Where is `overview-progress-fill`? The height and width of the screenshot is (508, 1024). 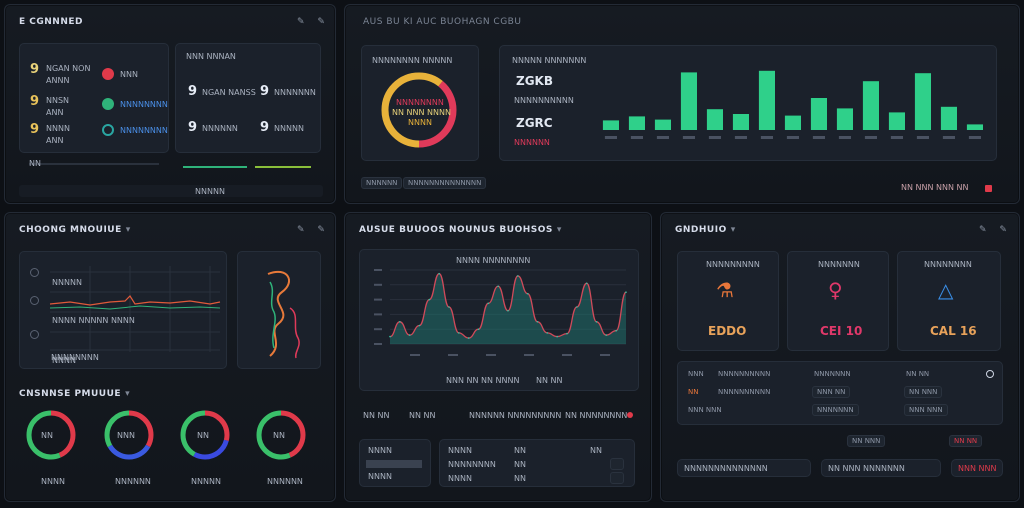 overview-progress-fill is located at coordinates (283, 167).